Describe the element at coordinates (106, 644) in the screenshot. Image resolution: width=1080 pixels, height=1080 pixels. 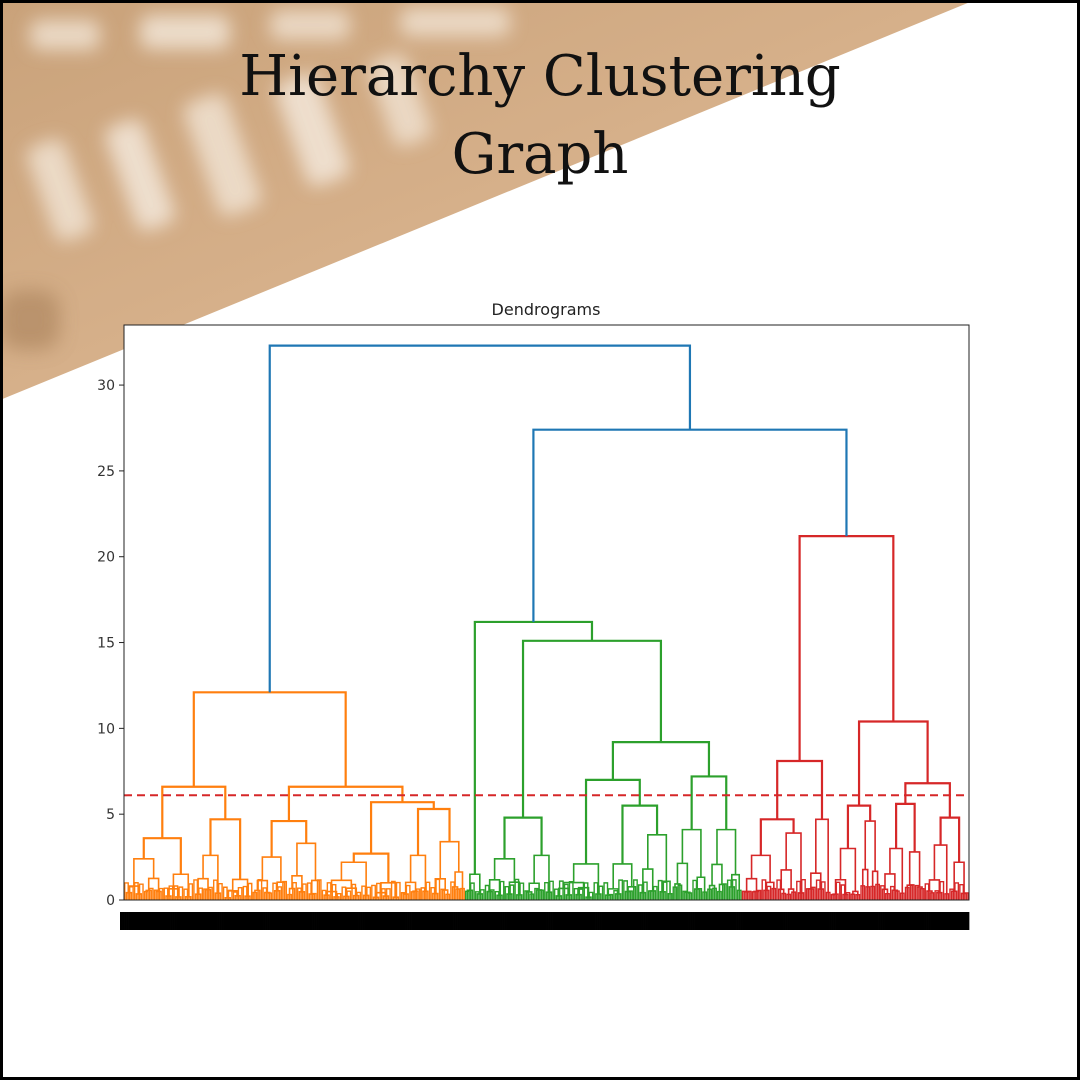
I see `y-tick-label: 15` at that location.